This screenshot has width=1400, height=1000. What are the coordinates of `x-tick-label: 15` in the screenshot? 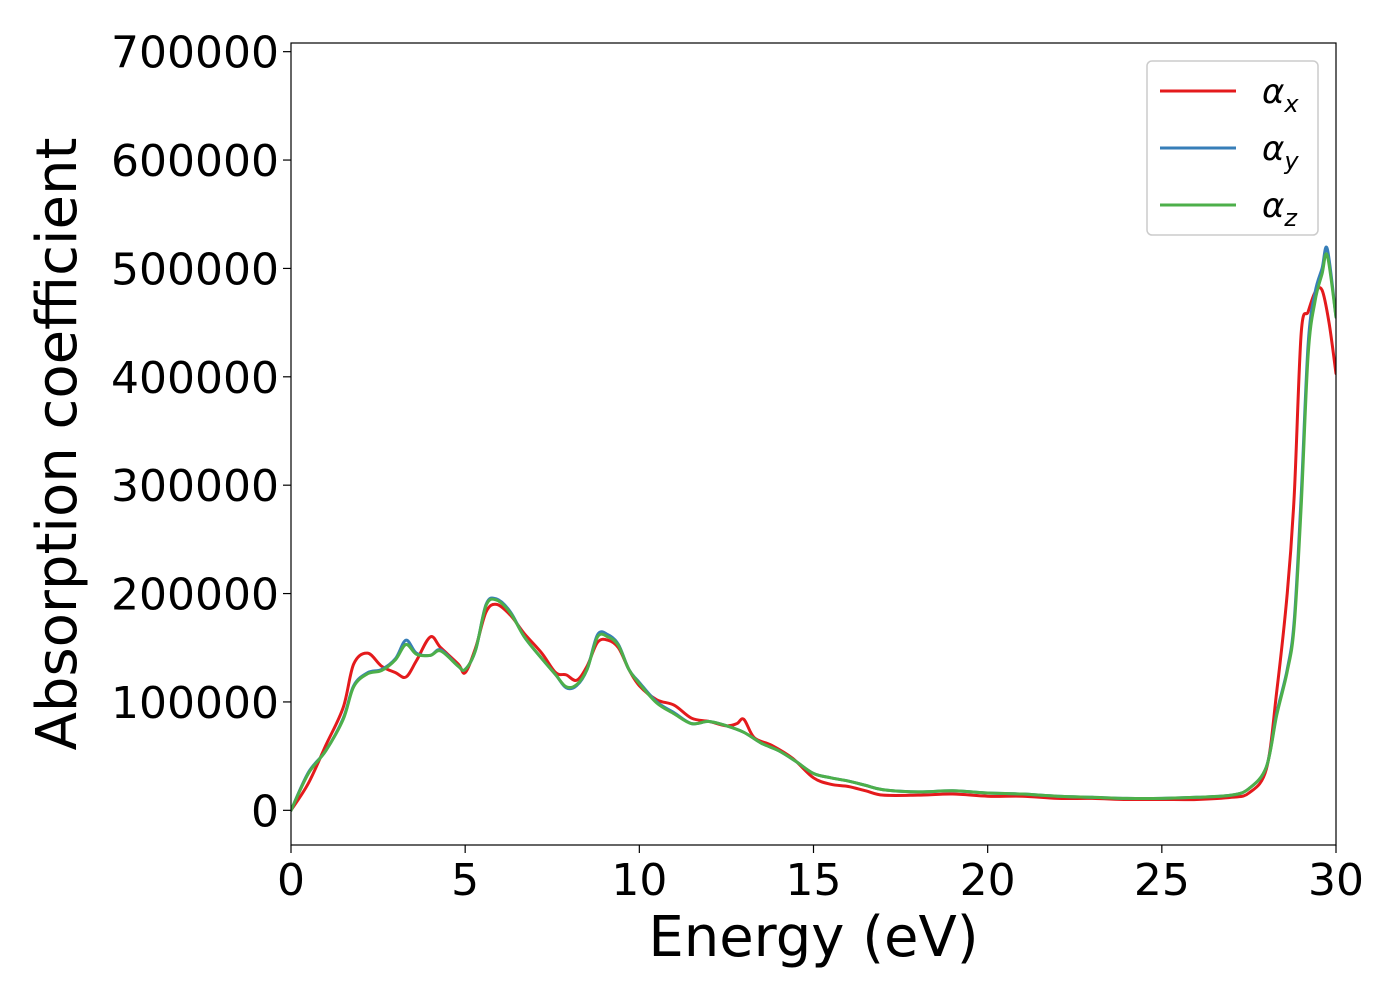 It's located at (814, 880).